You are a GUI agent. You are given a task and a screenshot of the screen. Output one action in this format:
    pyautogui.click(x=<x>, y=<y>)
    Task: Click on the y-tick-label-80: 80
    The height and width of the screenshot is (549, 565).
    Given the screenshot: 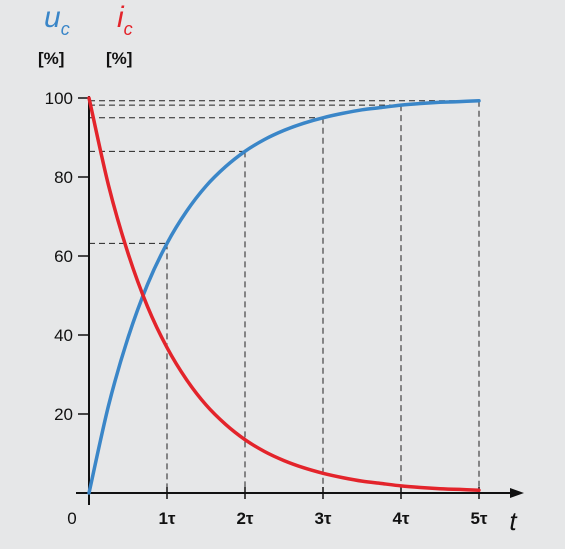 What is the action you would take?
    pyautogui.click(x=63, y=177)
    